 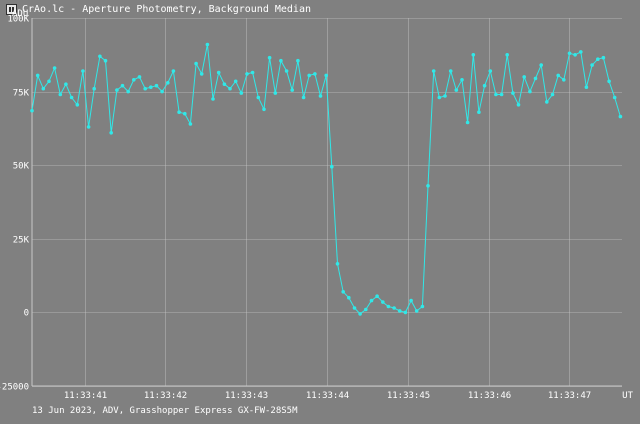 I want to click on x-tick-label: 11:33:44, so click(x=327, y=396).